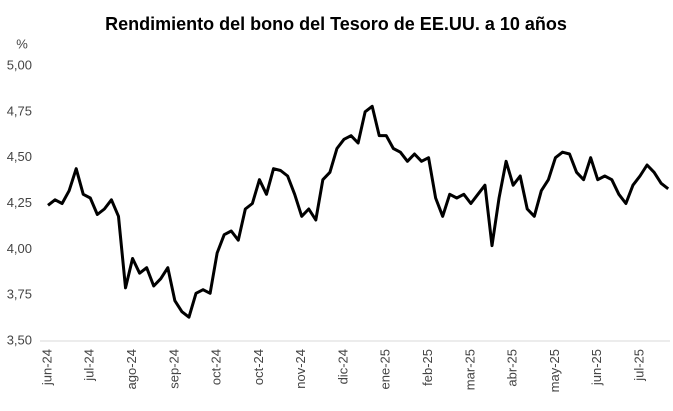  I want to click on y-tick-label: 4,00, so click(19, 248).